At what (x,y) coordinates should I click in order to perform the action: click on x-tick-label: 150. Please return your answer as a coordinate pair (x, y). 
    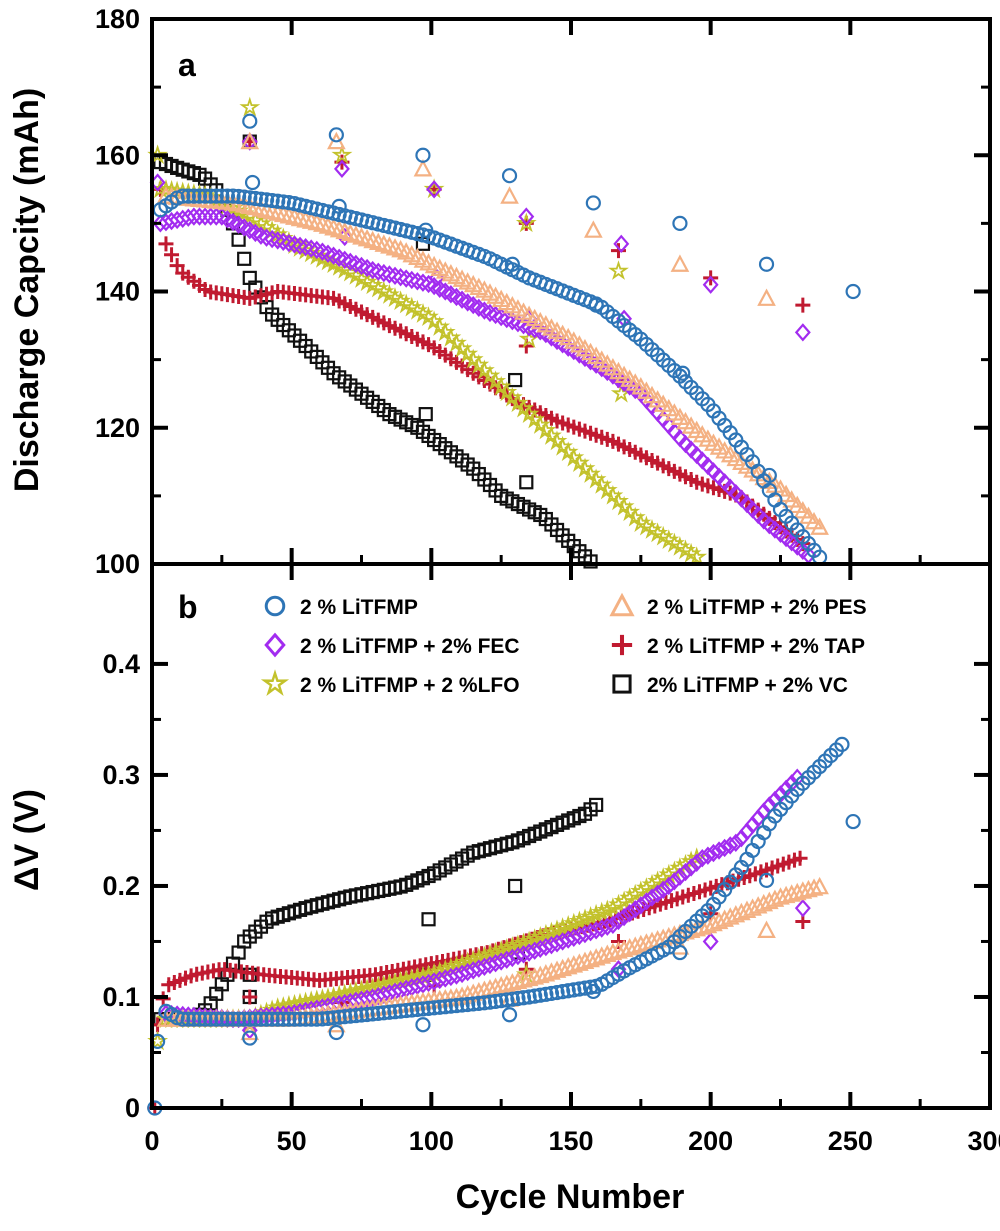
    Looking at the image, I should click on (570, 1141).